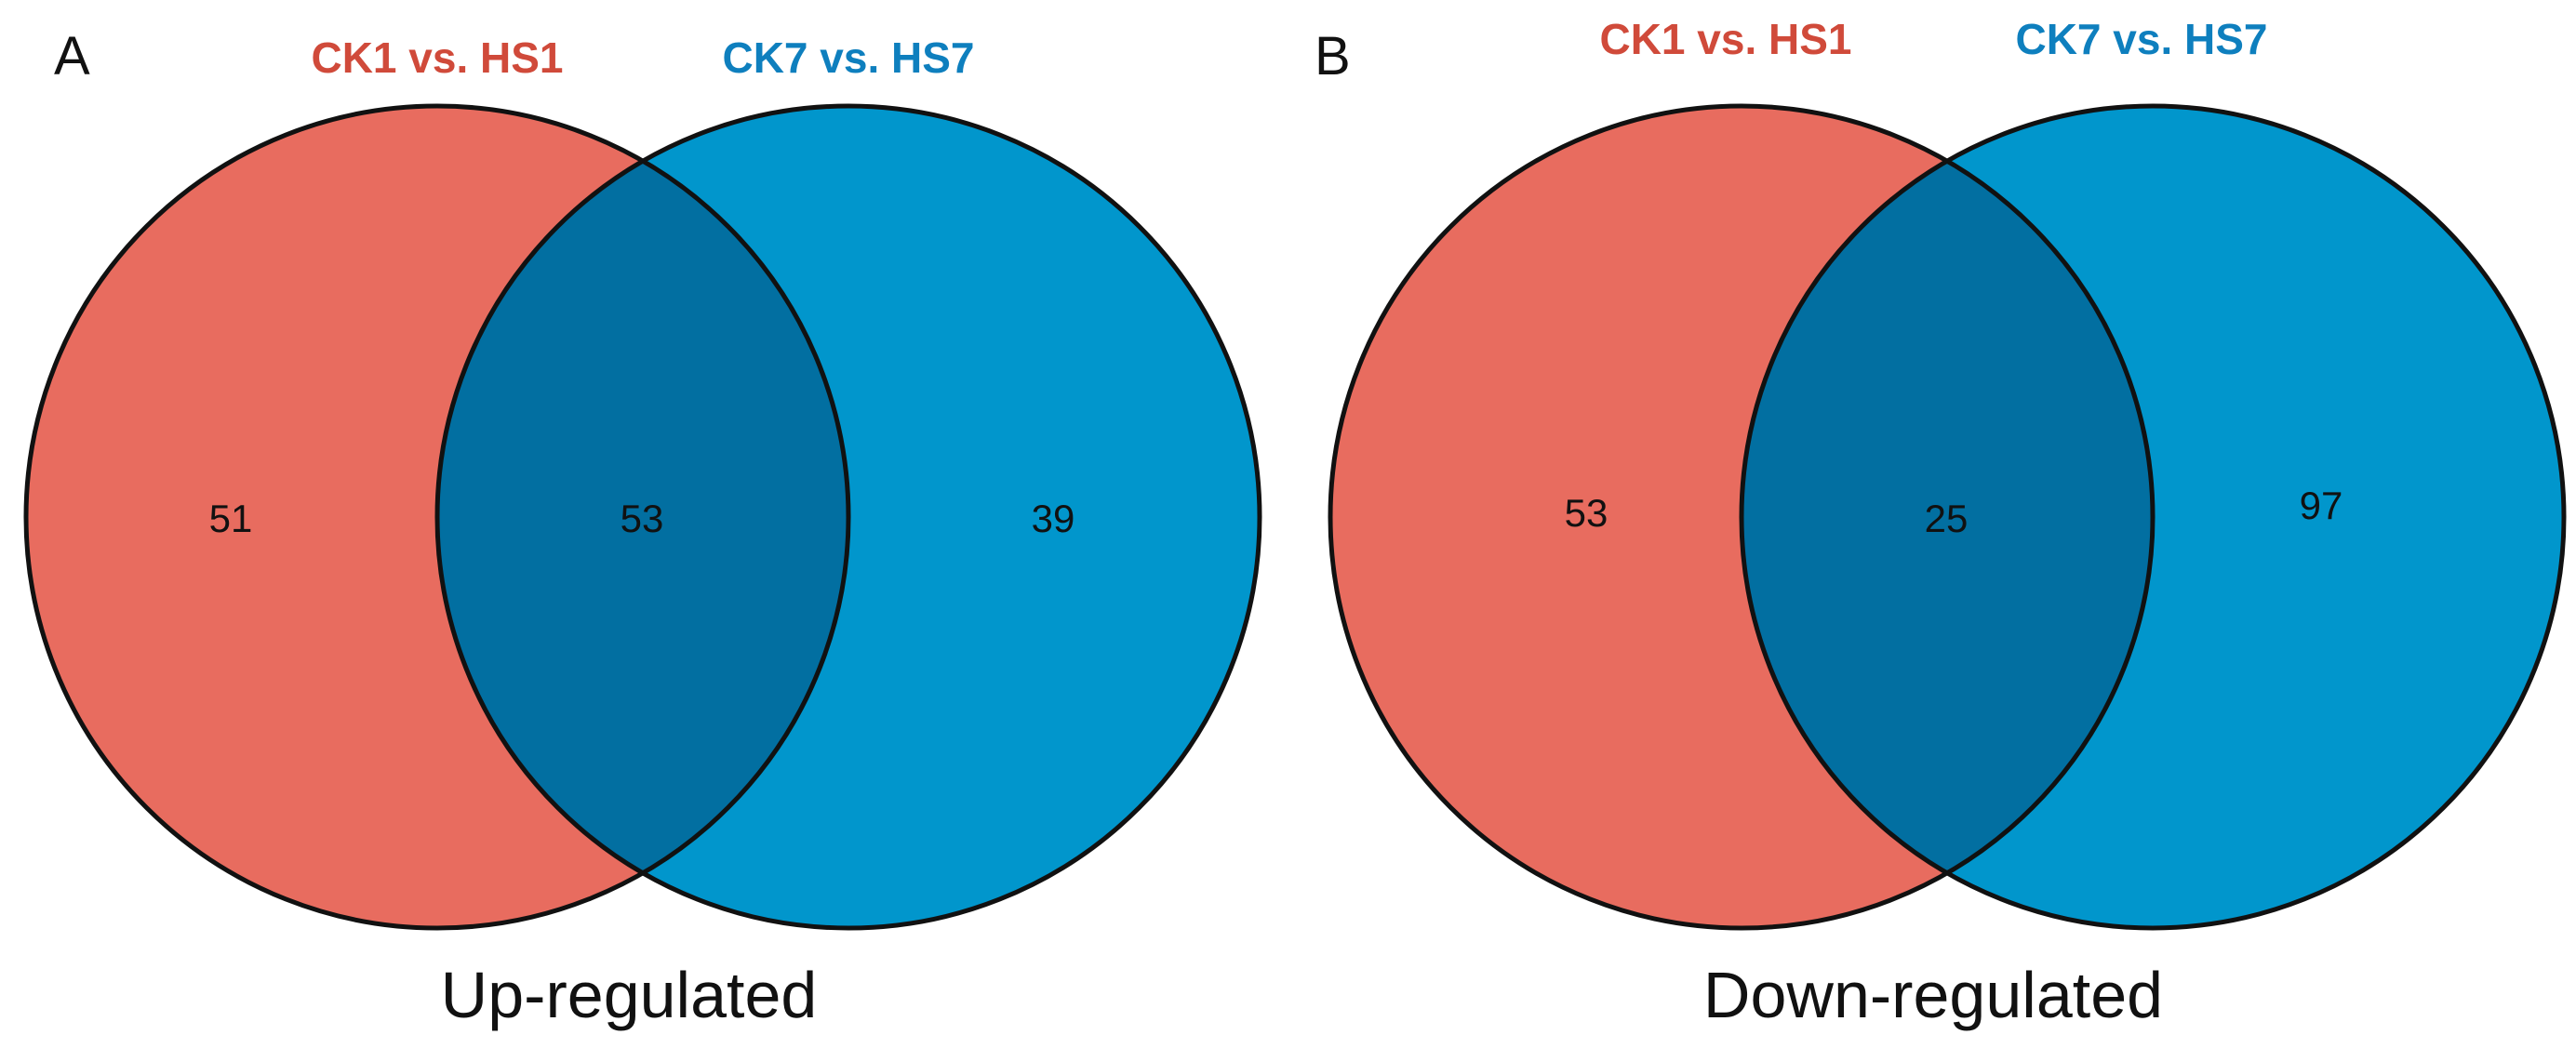 This screenshot has height=1048, width=2576. What do you see at coordinates (1333, 56) in the screenshot?
I see `panel-letter-b: B` at bounding box center [1333, 56].